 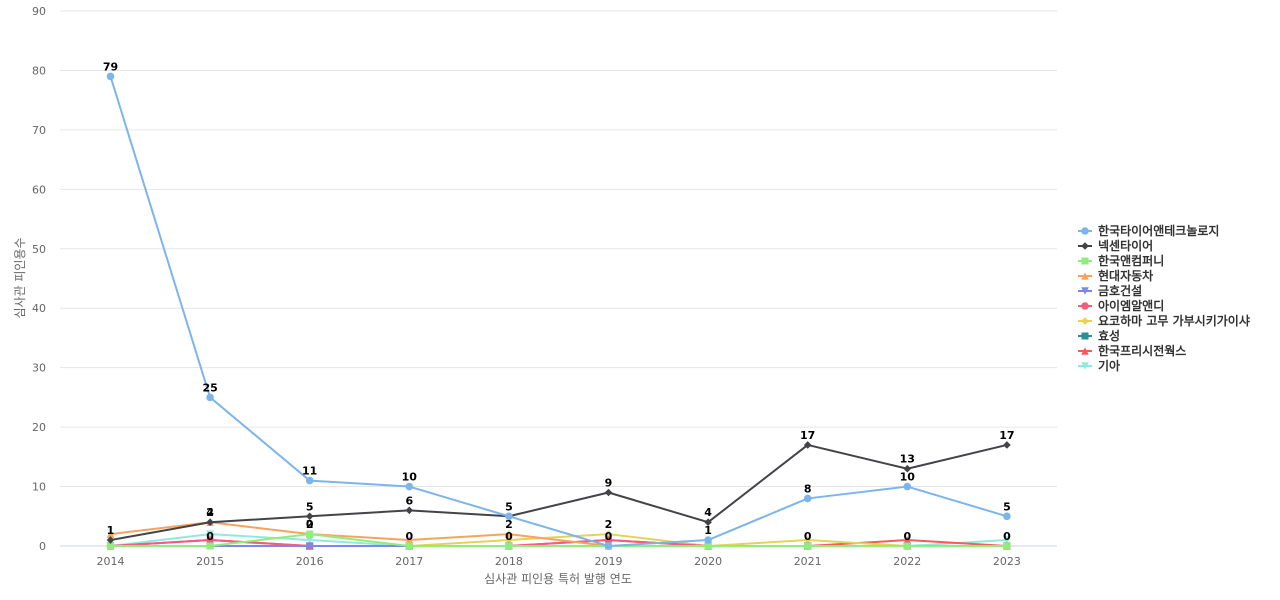 What do you see at coordinates (309, 471) in the screenshot?
I see `data-label: 11` at bounding box center [309, 471].